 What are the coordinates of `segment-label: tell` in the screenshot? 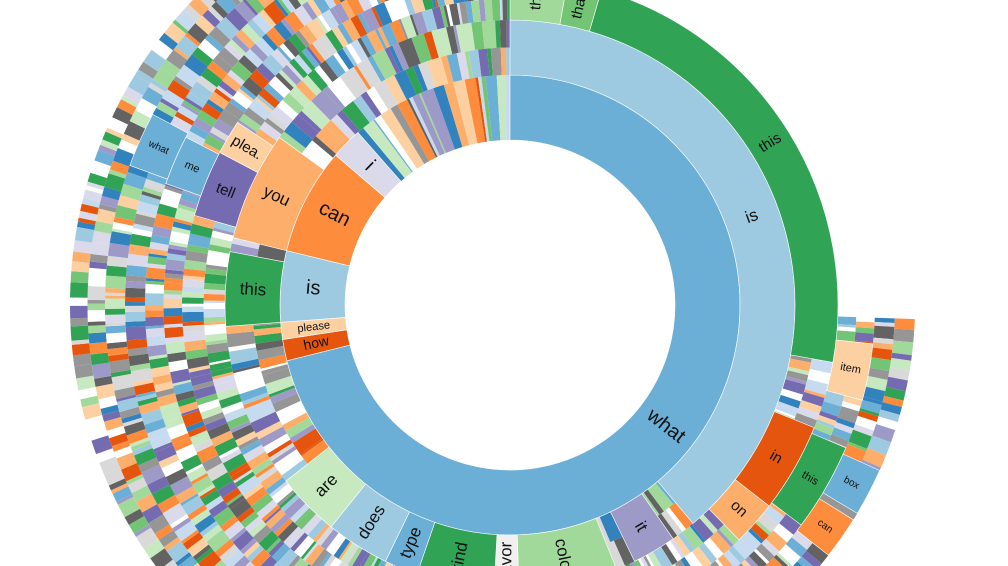 It's located at (226, 190).